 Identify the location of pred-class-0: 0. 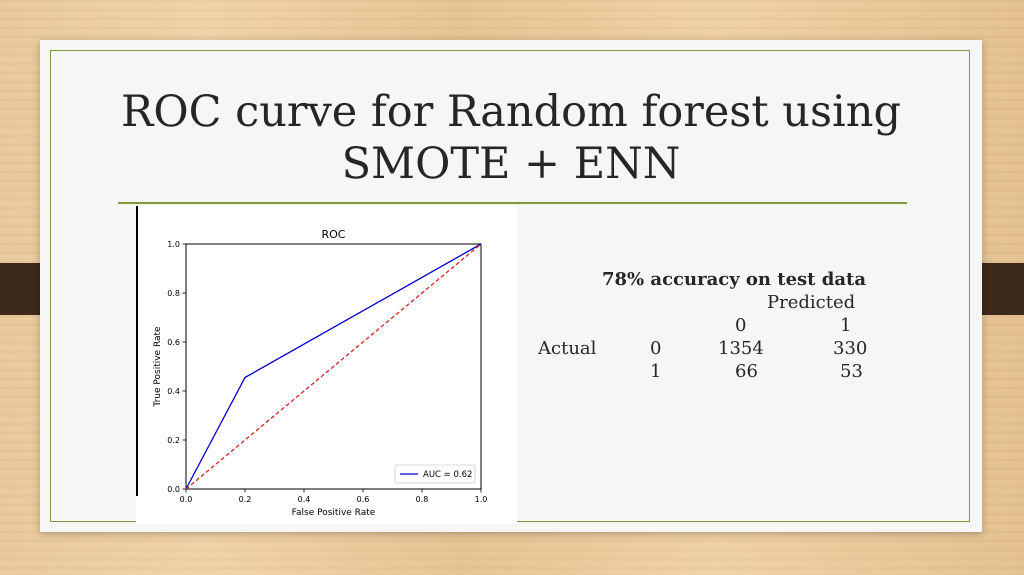
(741, 325).